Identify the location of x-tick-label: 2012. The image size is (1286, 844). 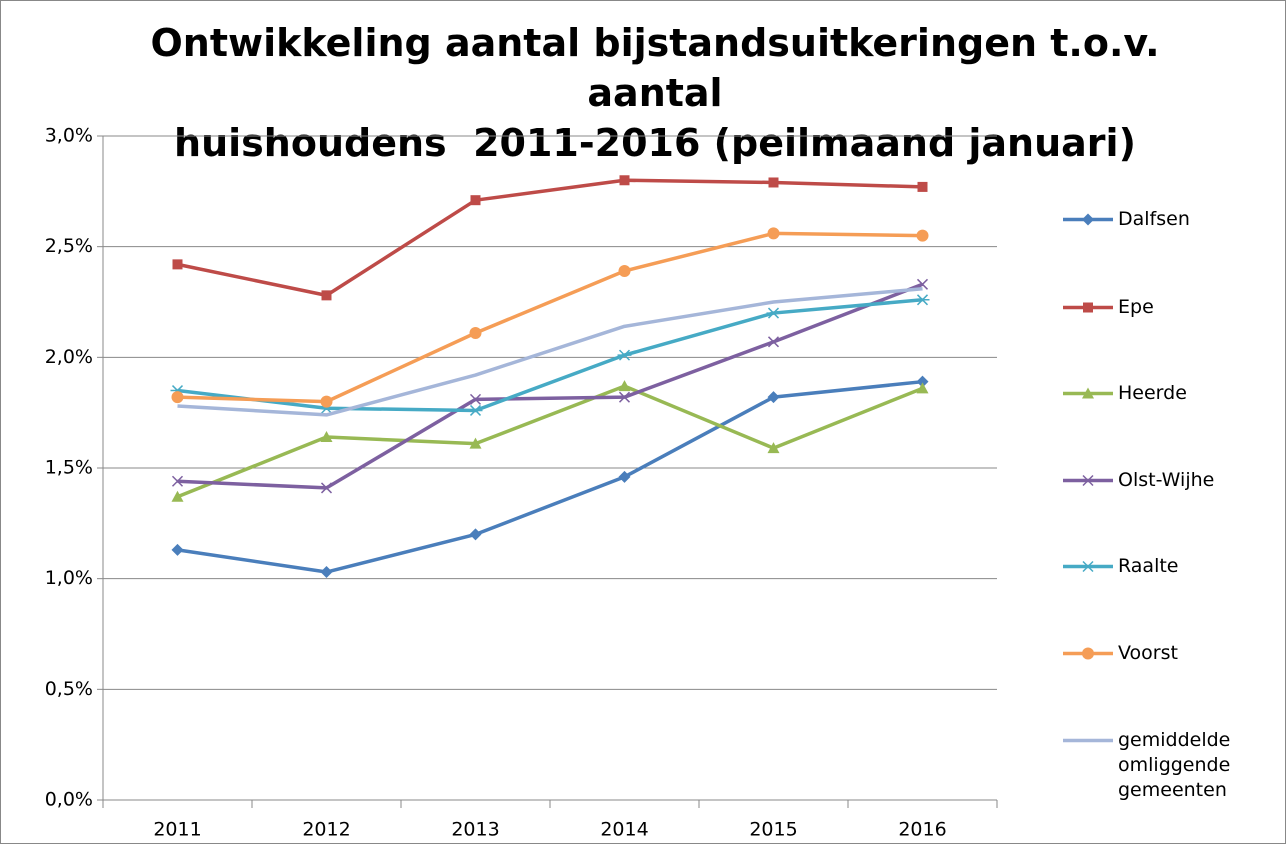
(326, 830).